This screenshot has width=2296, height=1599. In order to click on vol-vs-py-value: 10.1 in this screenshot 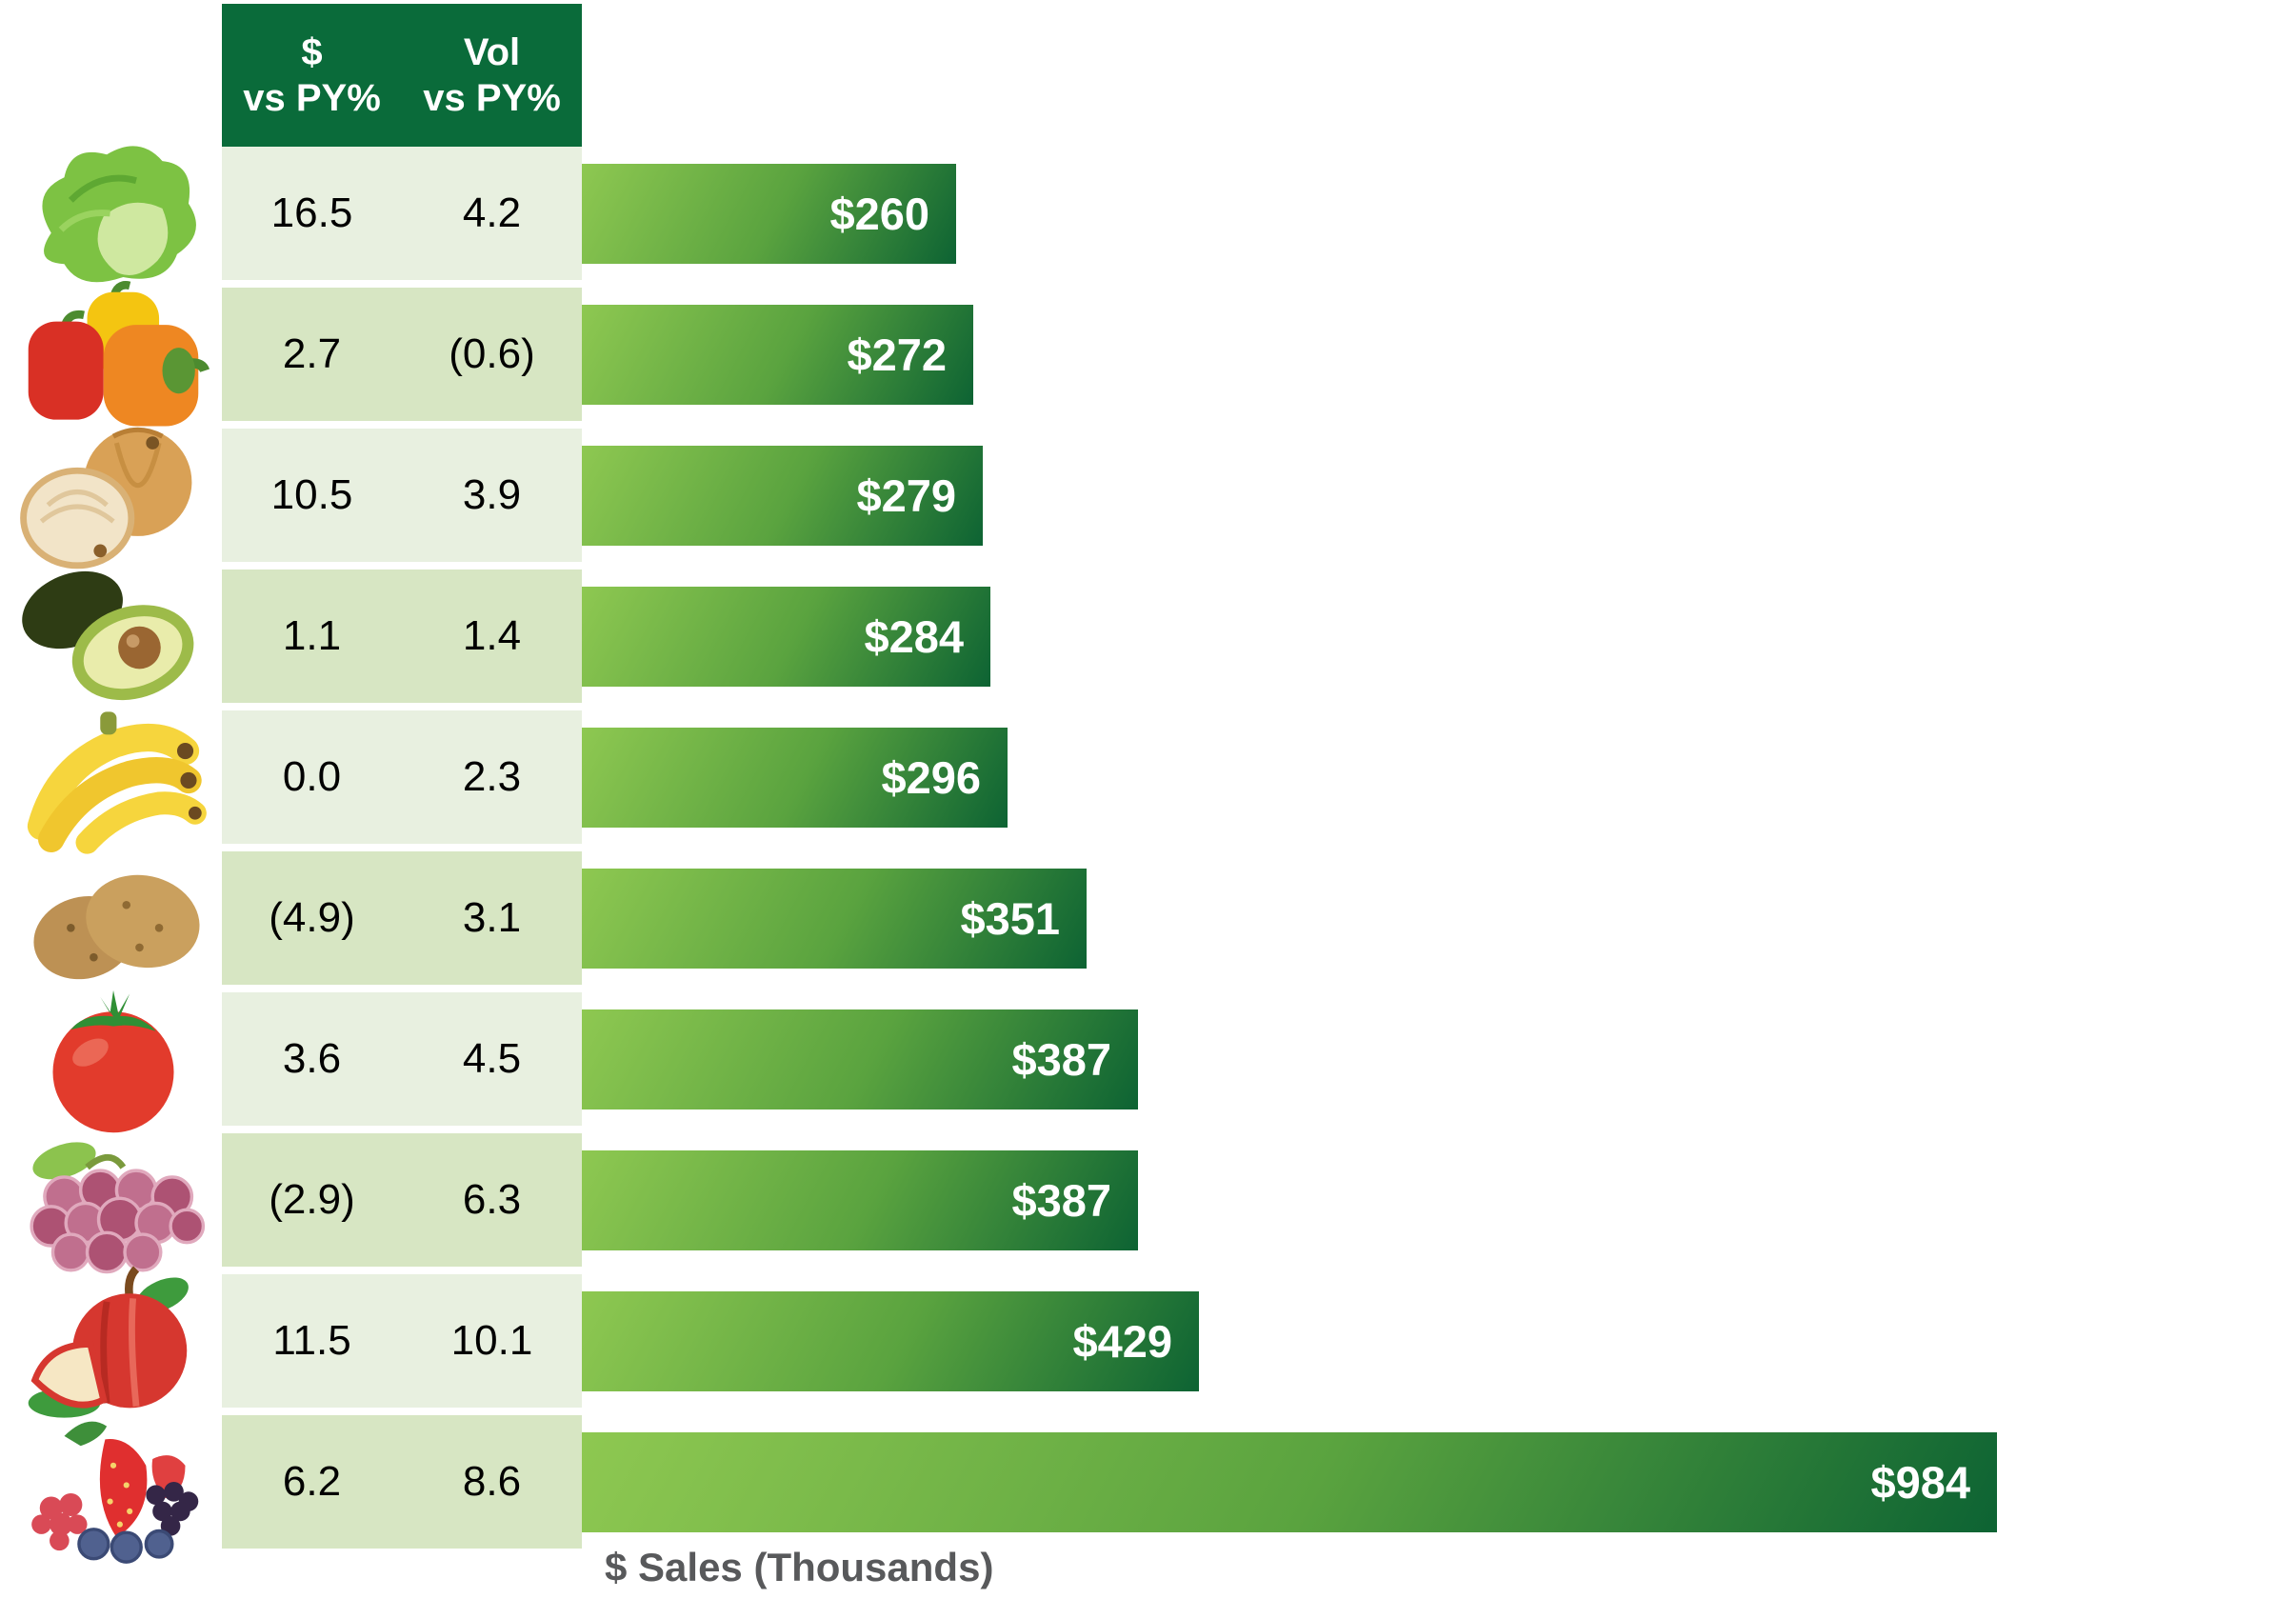, I will do `click(492, 1340)`.